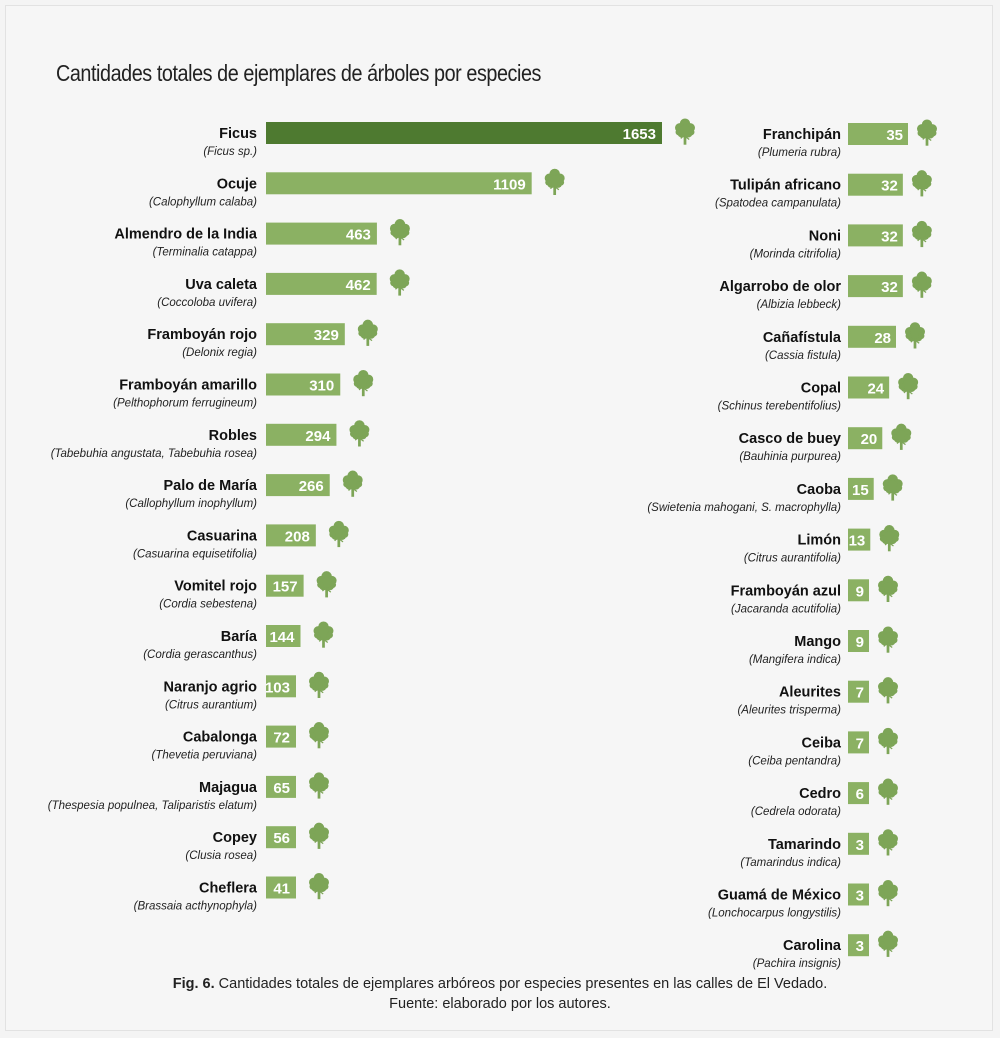  Describe the element at coordinates (812, 946) in the screenshot. I see `species-name: Carolina` at that location.